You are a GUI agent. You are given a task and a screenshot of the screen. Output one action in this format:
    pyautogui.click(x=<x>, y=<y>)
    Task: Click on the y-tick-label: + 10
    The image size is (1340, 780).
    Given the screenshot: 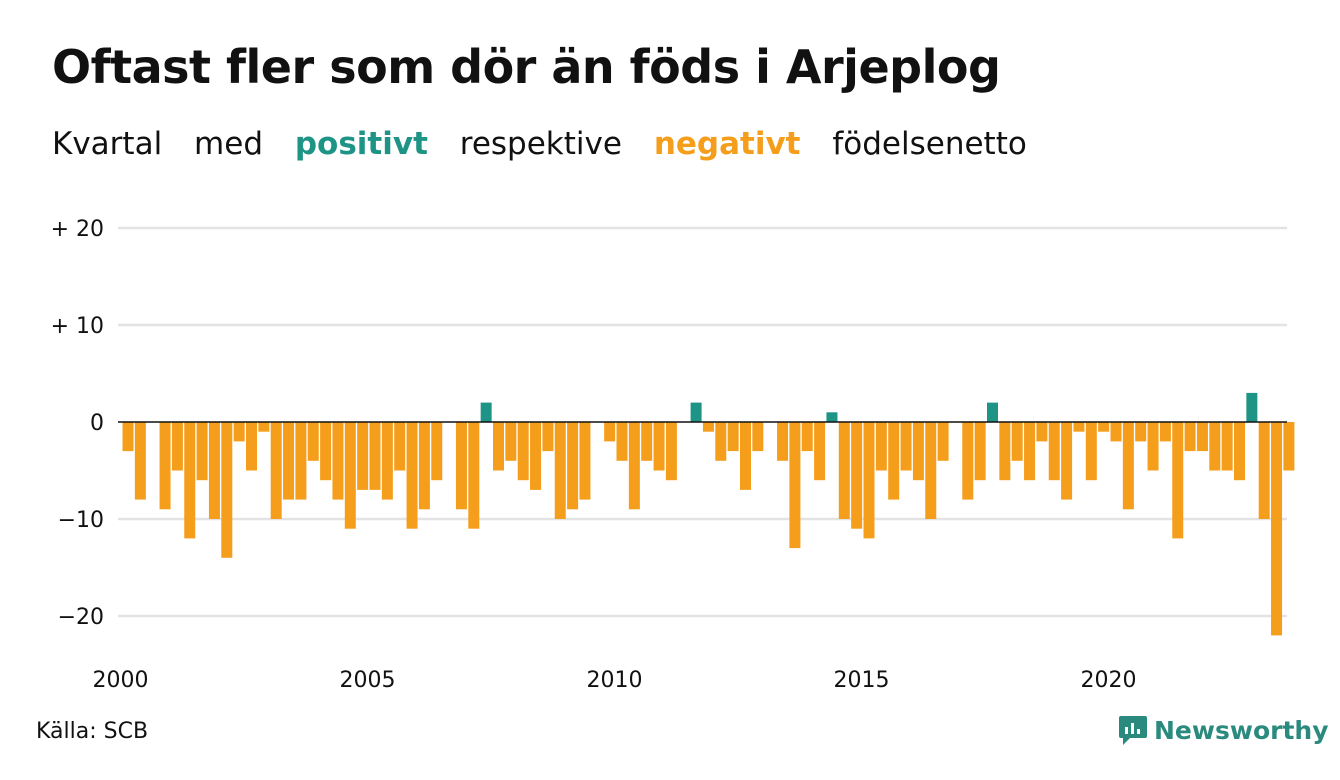 What is the action you would take?
    pyautogui.click(x=77, y=326)
    